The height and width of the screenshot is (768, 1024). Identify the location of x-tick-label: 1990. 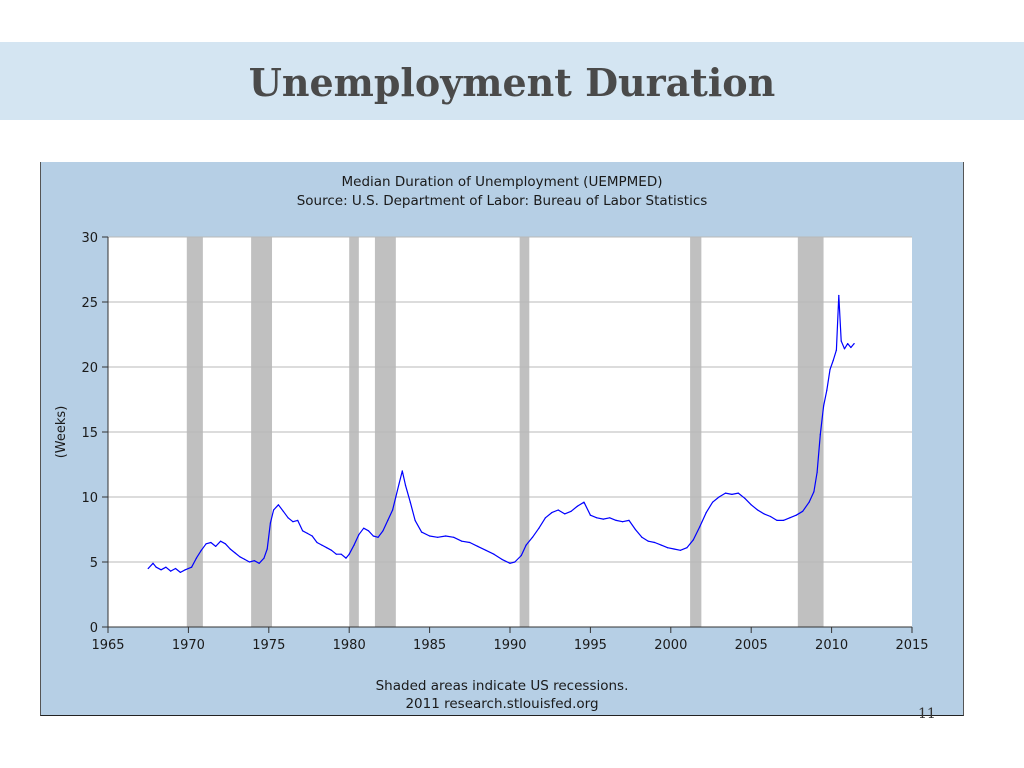
(509, 645).